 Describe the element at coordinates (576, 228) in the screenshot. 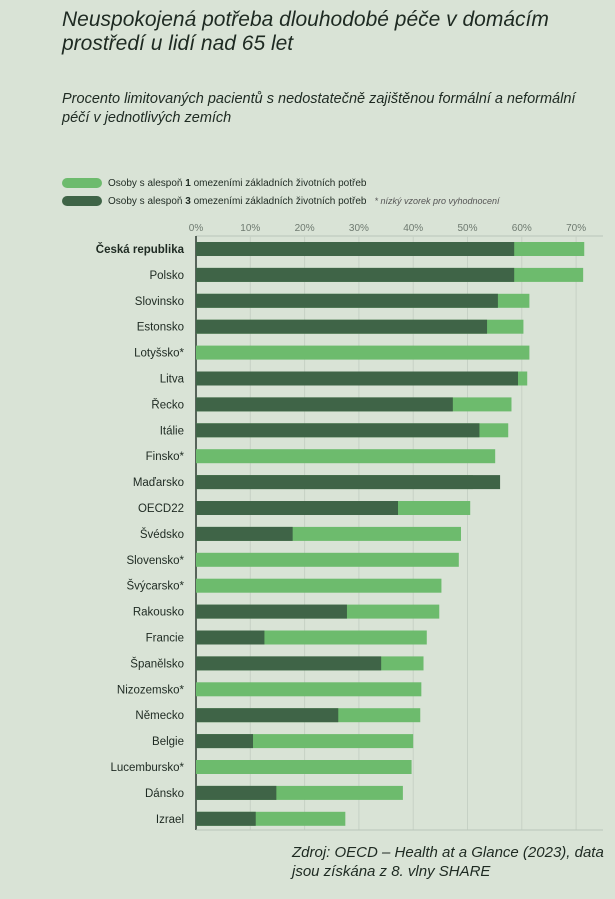

I see `tick-label: 70%` at that location.